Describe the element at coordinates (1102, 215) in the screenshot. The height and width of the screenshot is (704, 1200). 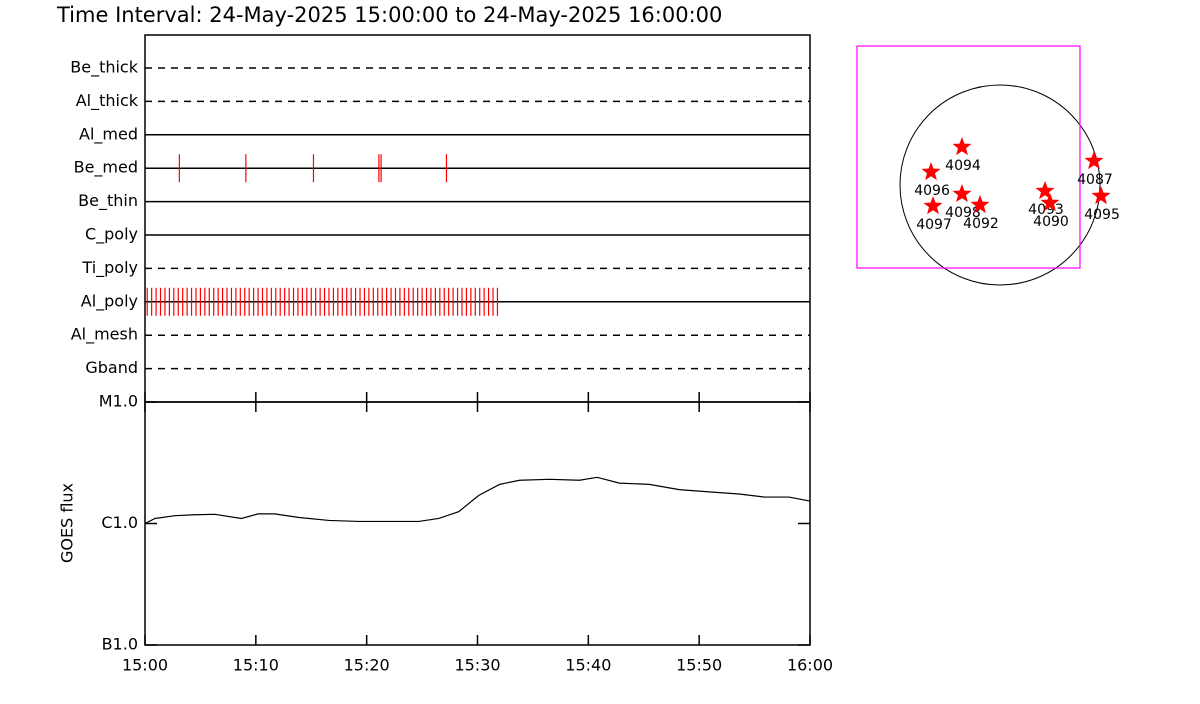
I see `active-region-label: 4095` at that location.